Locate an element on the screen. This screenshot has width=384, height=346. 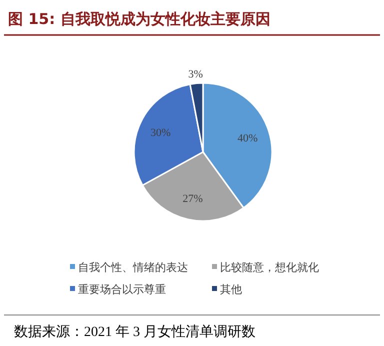
data-label: 40% is located at coordinates (248, 138).